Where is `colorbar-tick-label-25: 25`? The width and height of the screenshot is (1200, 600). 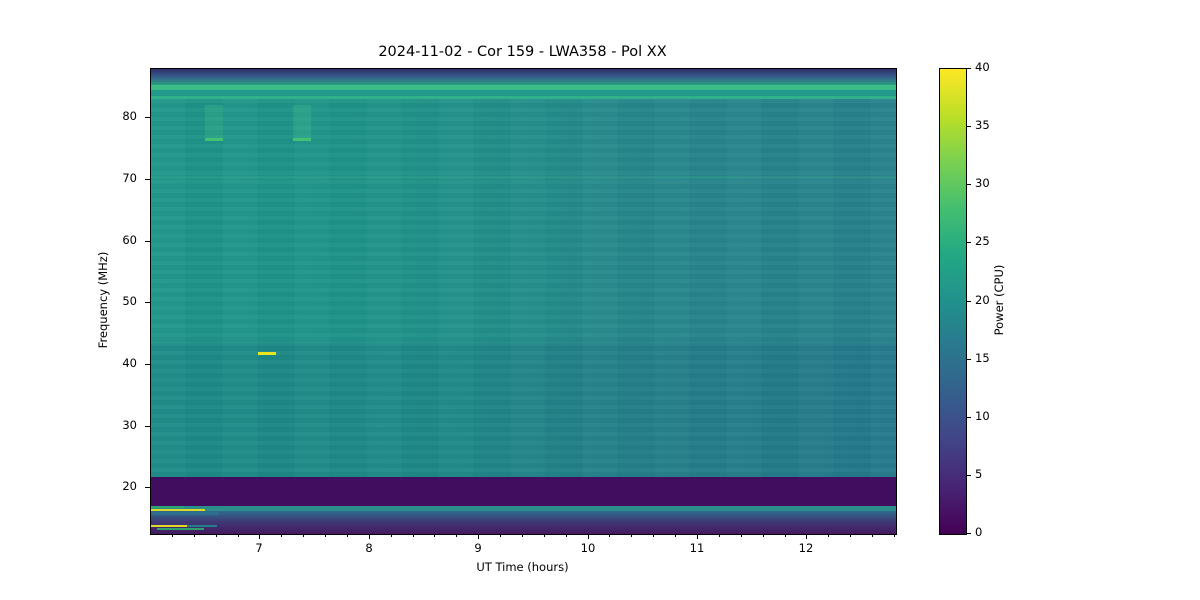
colorbar-tick-label-25: 25 is located at coordinates (982, 241).